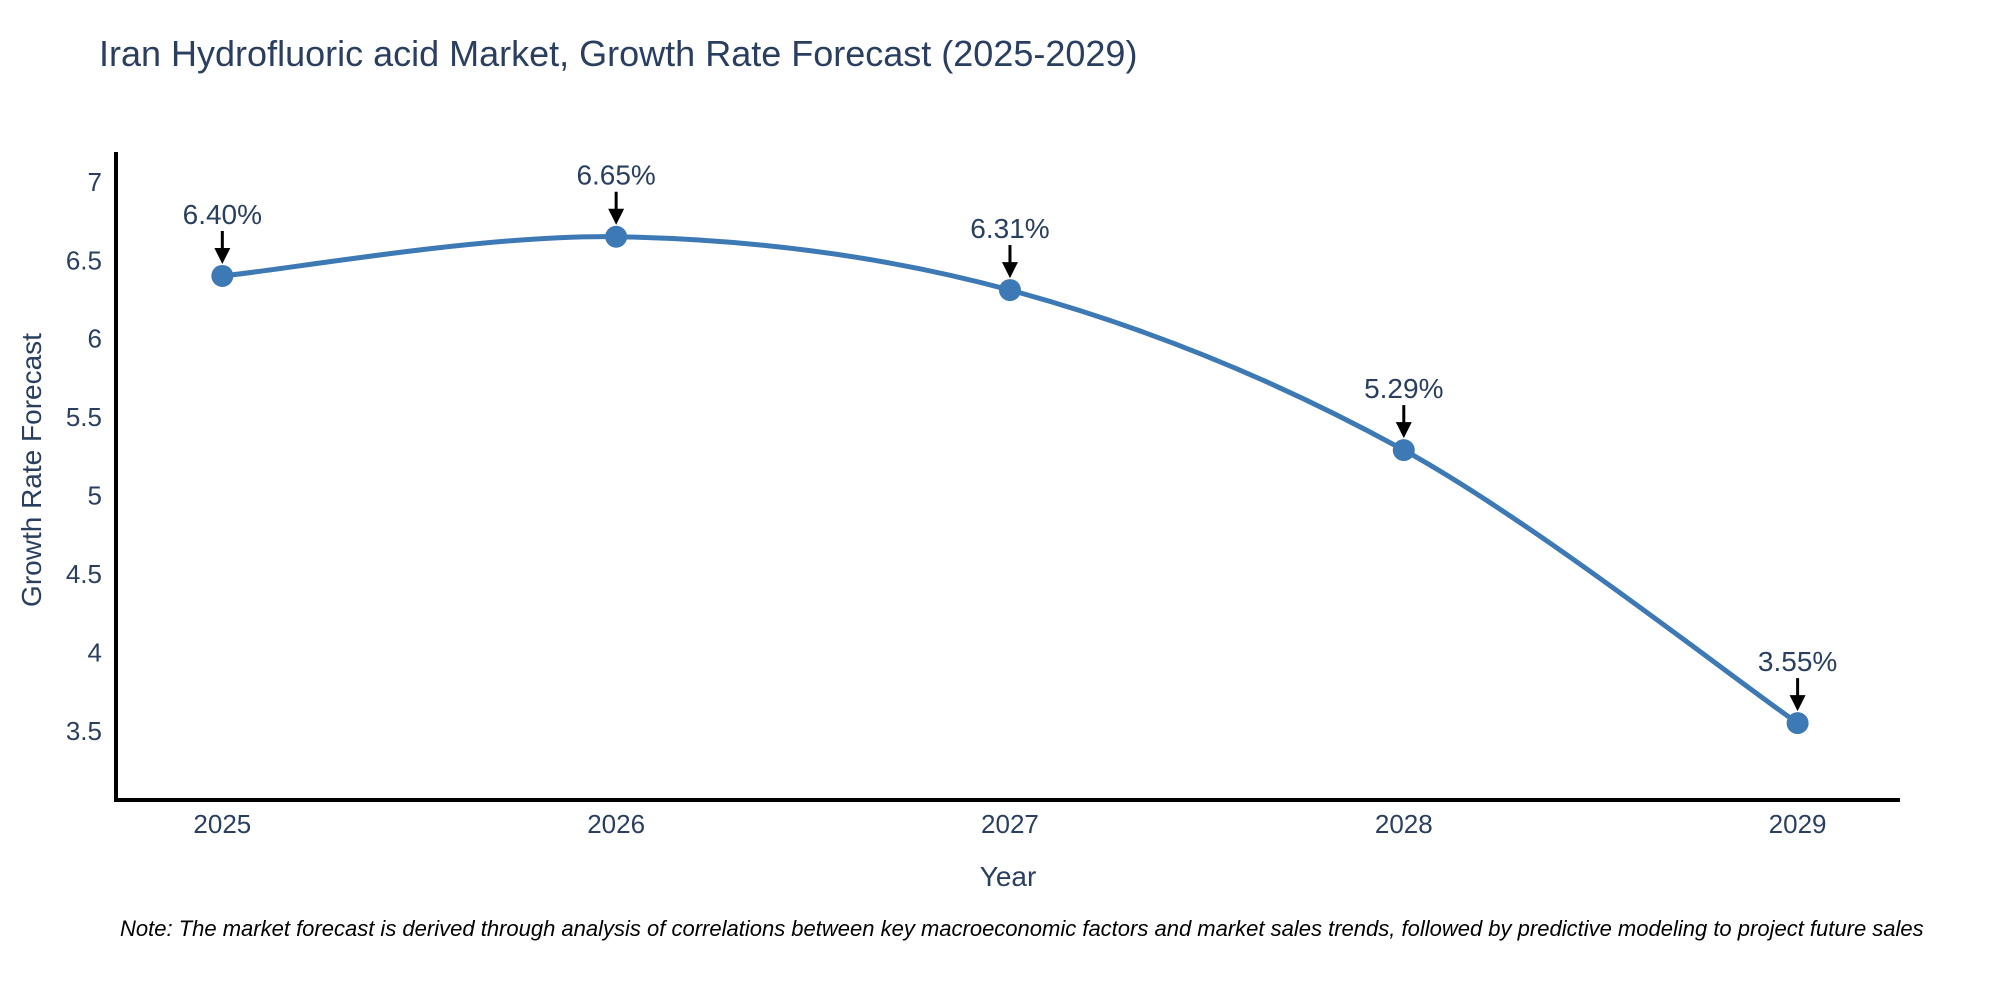  I want to click on y-tick-label: 6.5, so click(84, 260).